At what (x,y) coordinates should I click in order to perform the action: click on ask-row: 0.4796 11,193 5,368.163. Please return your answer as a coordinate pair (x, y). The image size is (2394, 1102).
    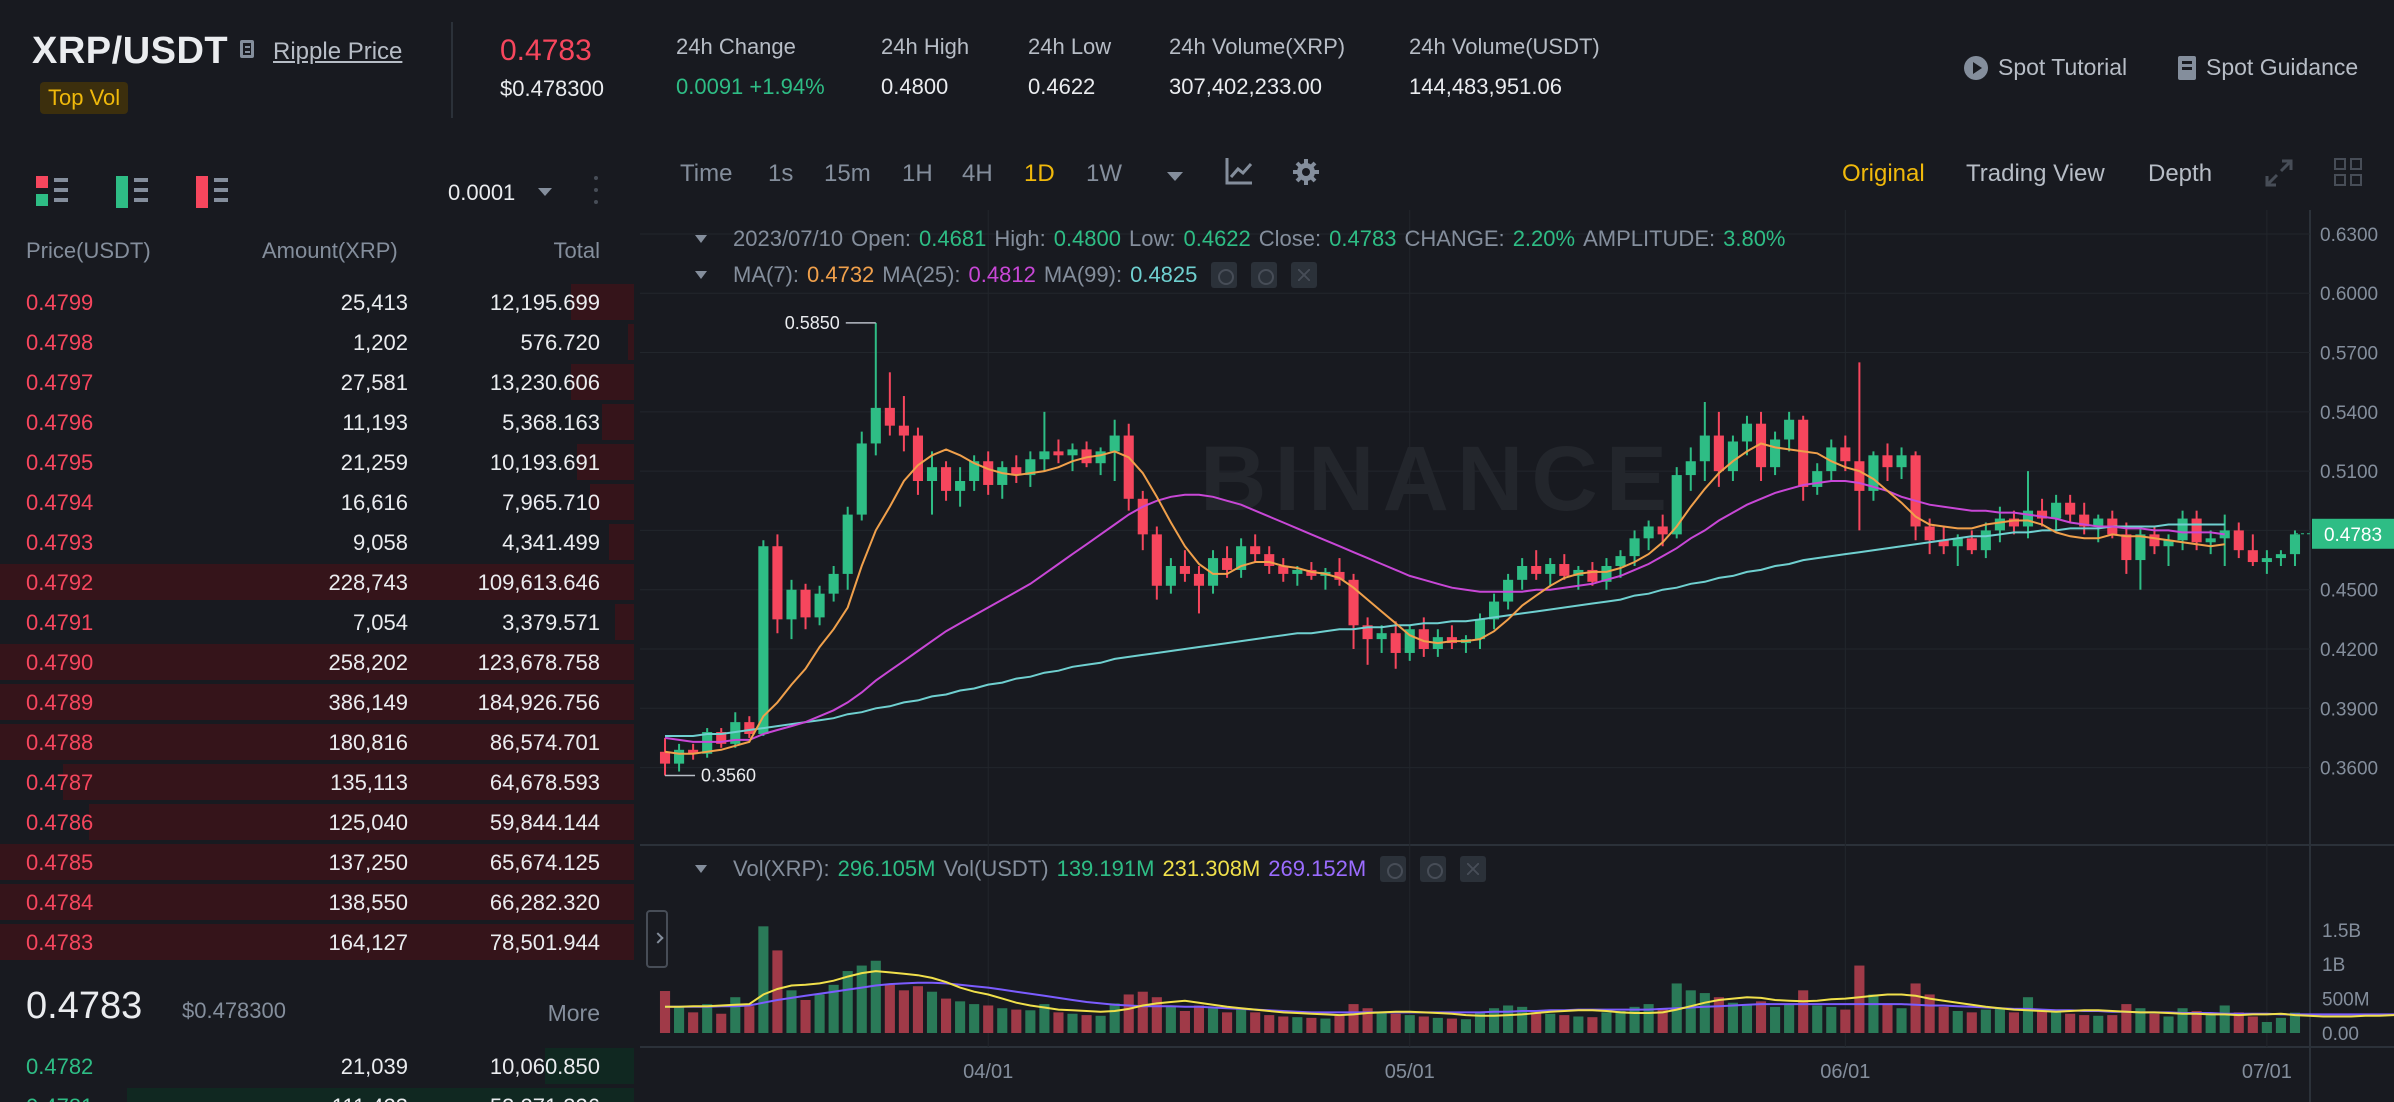
    Looking at the image, I should click on (317, 422).